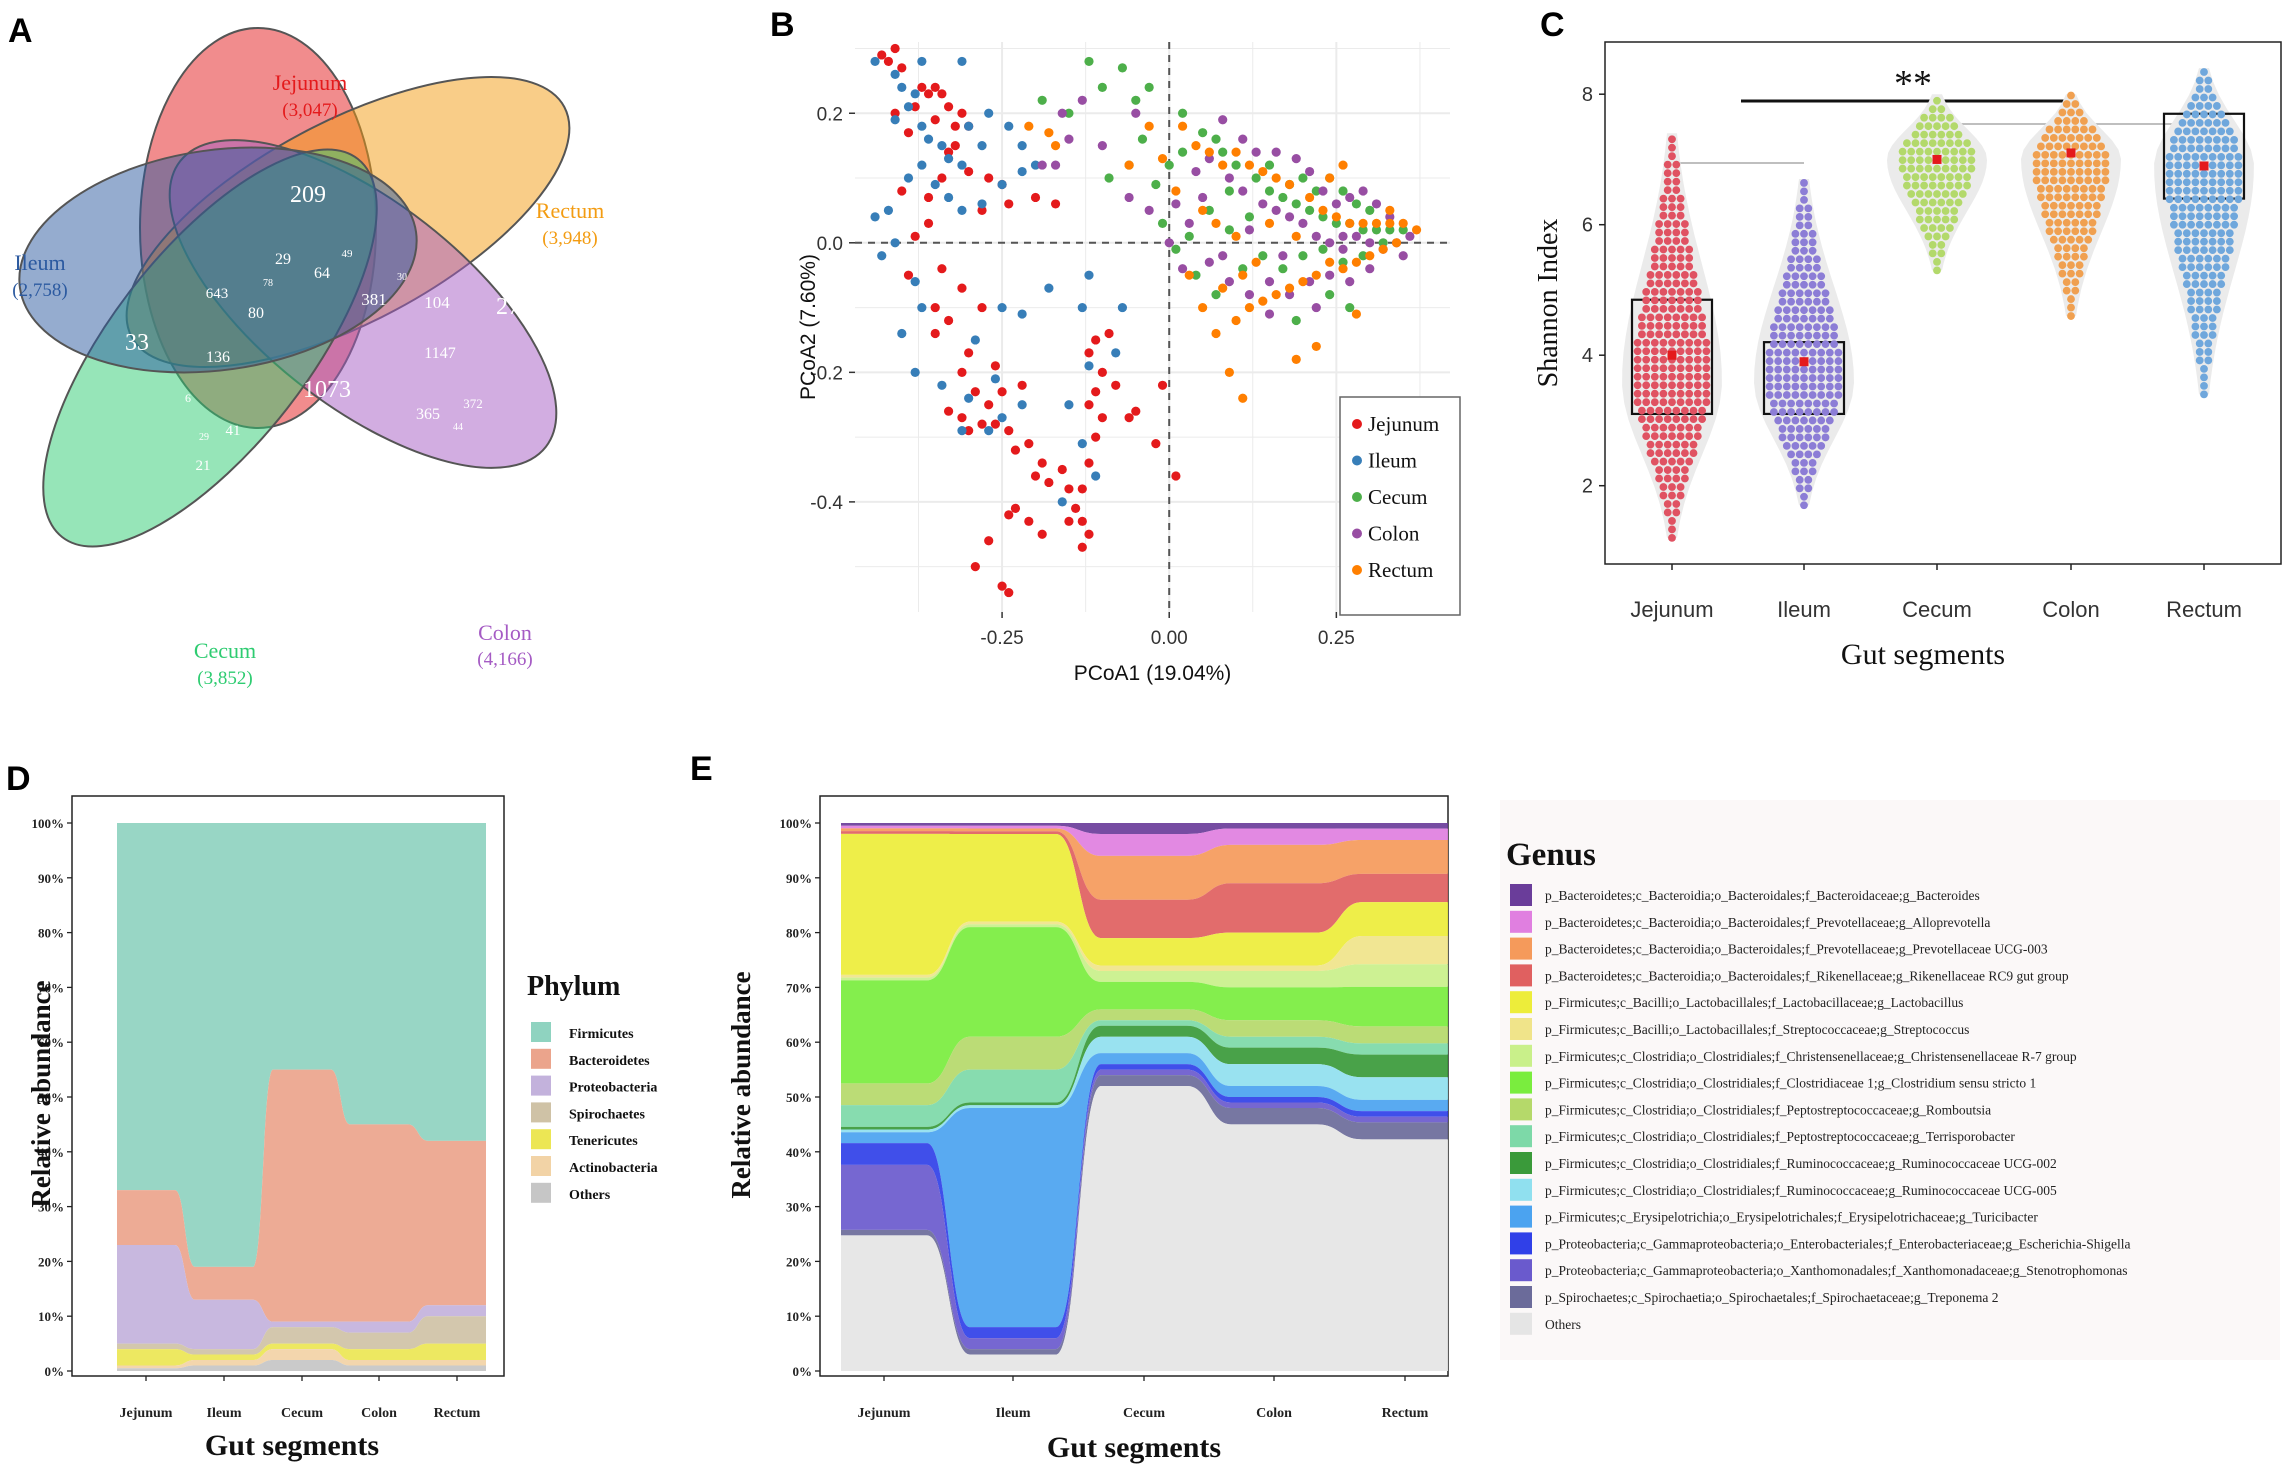 The width and height of the screenshot is (2289, 1467). I want to click on venn-region-count: 8, so click(443, 472).